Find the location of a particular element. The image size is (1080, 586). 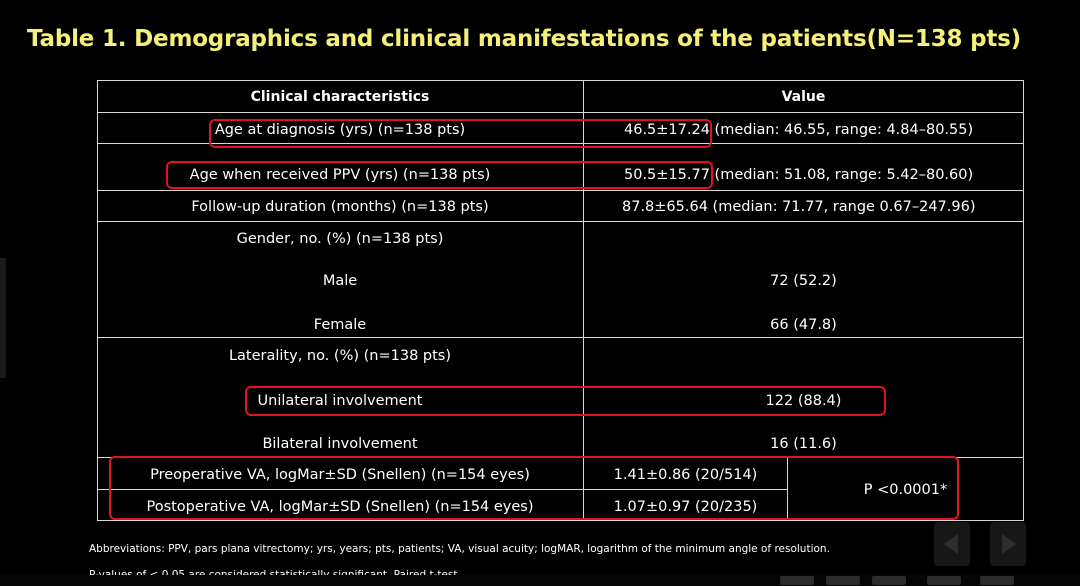

age-ppv-label: Age when received PPV (yrs) (n=138 pts) is located at coordinates (340, 175).